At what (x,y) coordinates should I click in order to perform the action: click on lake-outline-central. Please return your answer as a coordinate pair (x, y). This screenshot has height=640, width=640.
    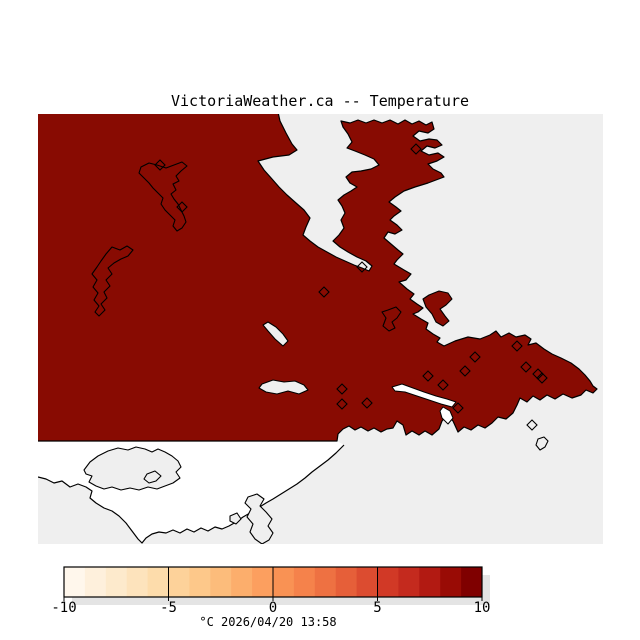
    Looking at the image, I should click on (437, 308).